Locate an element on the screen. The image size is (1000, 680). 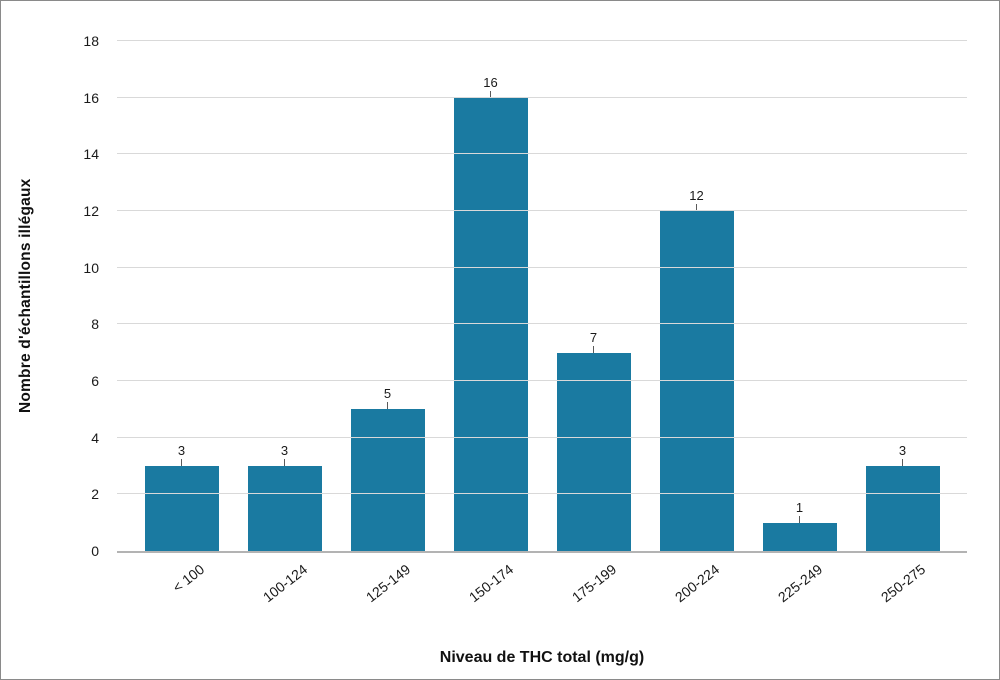
x-tick-label: 250-275 is located at coordinates (903, 583).